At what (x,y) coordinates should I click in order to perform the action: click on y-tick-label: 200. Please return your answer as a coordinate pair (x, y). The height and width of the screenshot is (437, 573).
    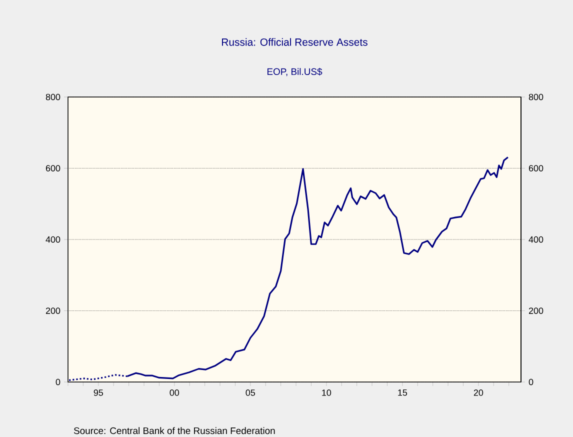
    Looking at the image, I should click on (53, 310).